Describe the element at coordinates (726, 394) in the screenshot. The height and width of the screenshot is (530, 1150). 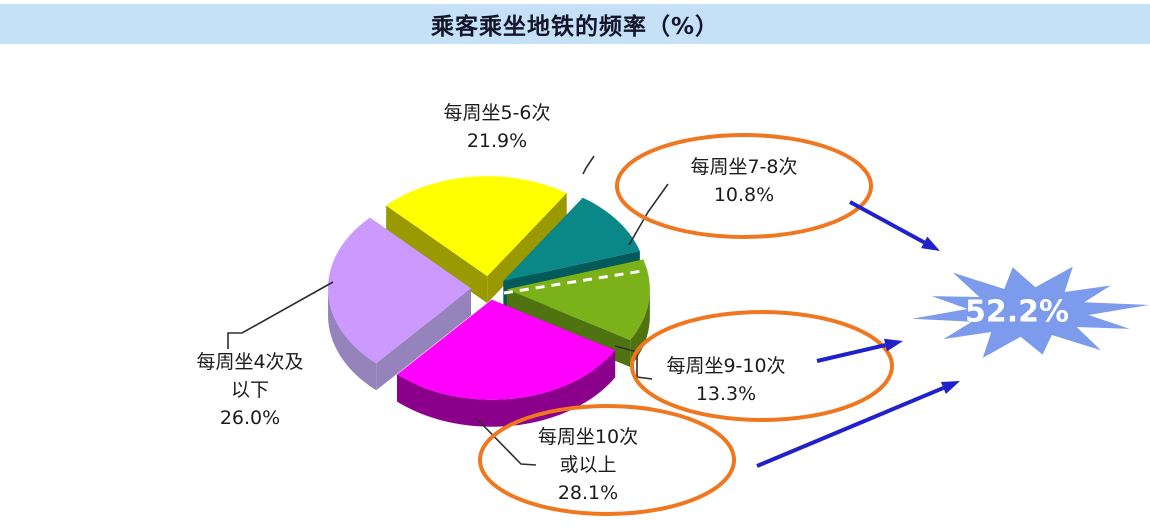
I see `slice-percent: 13.3%` at that location.